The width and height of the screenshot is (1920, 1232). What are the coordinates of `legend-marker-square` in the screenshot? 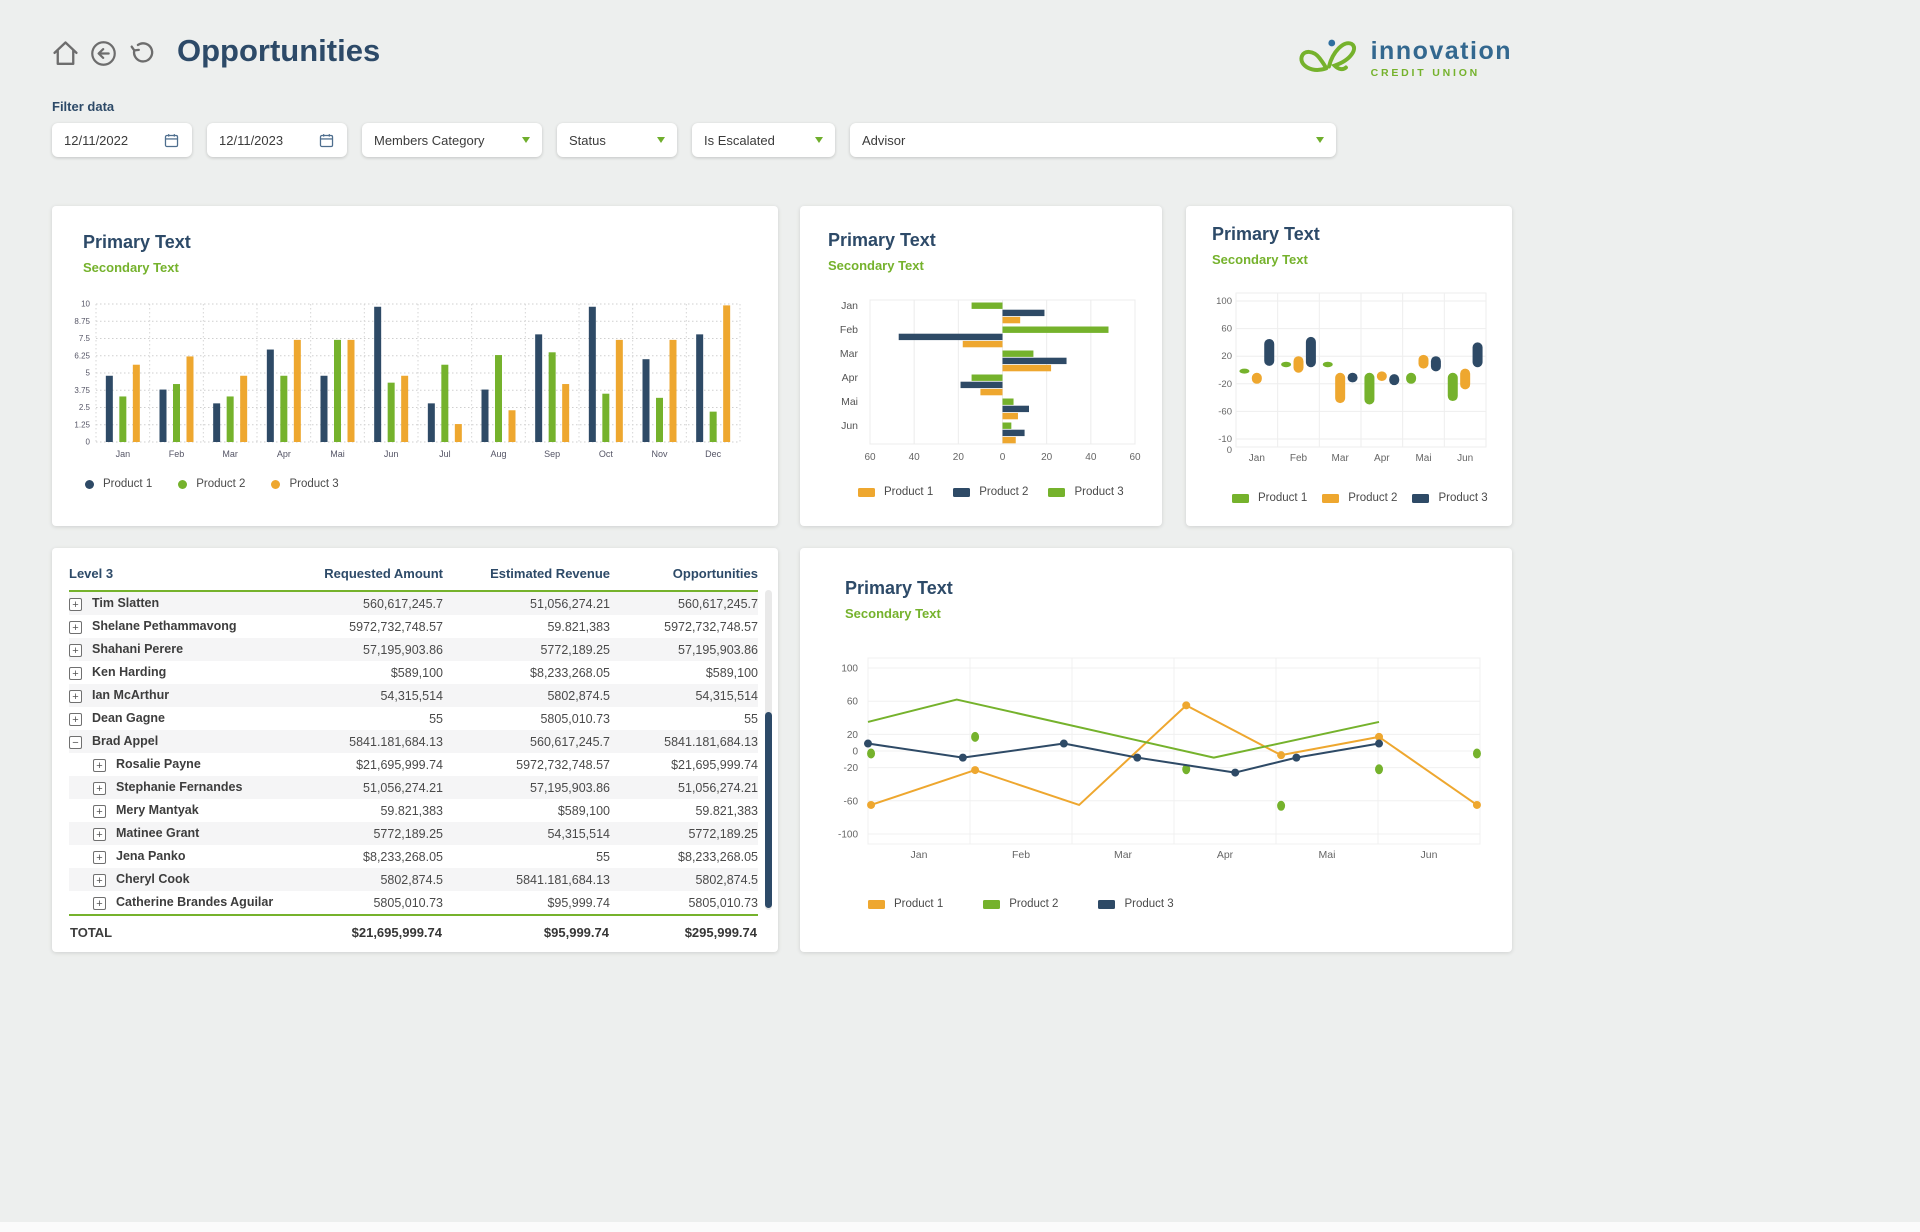 It's located at (1057, 492).